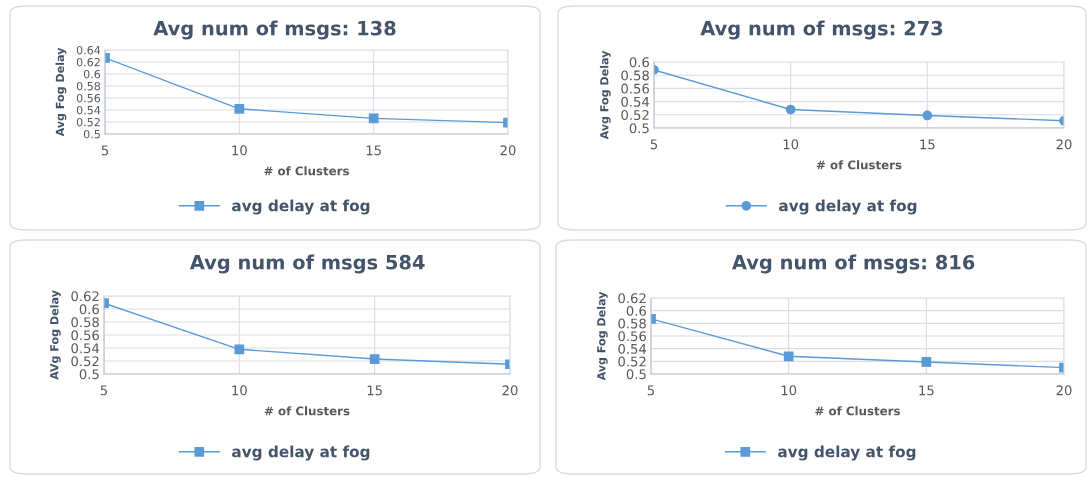 The width and height of the screenshot is (1088, 477). I want to click on y-axis-title: AVg Fog Delay, so click(55, 335).